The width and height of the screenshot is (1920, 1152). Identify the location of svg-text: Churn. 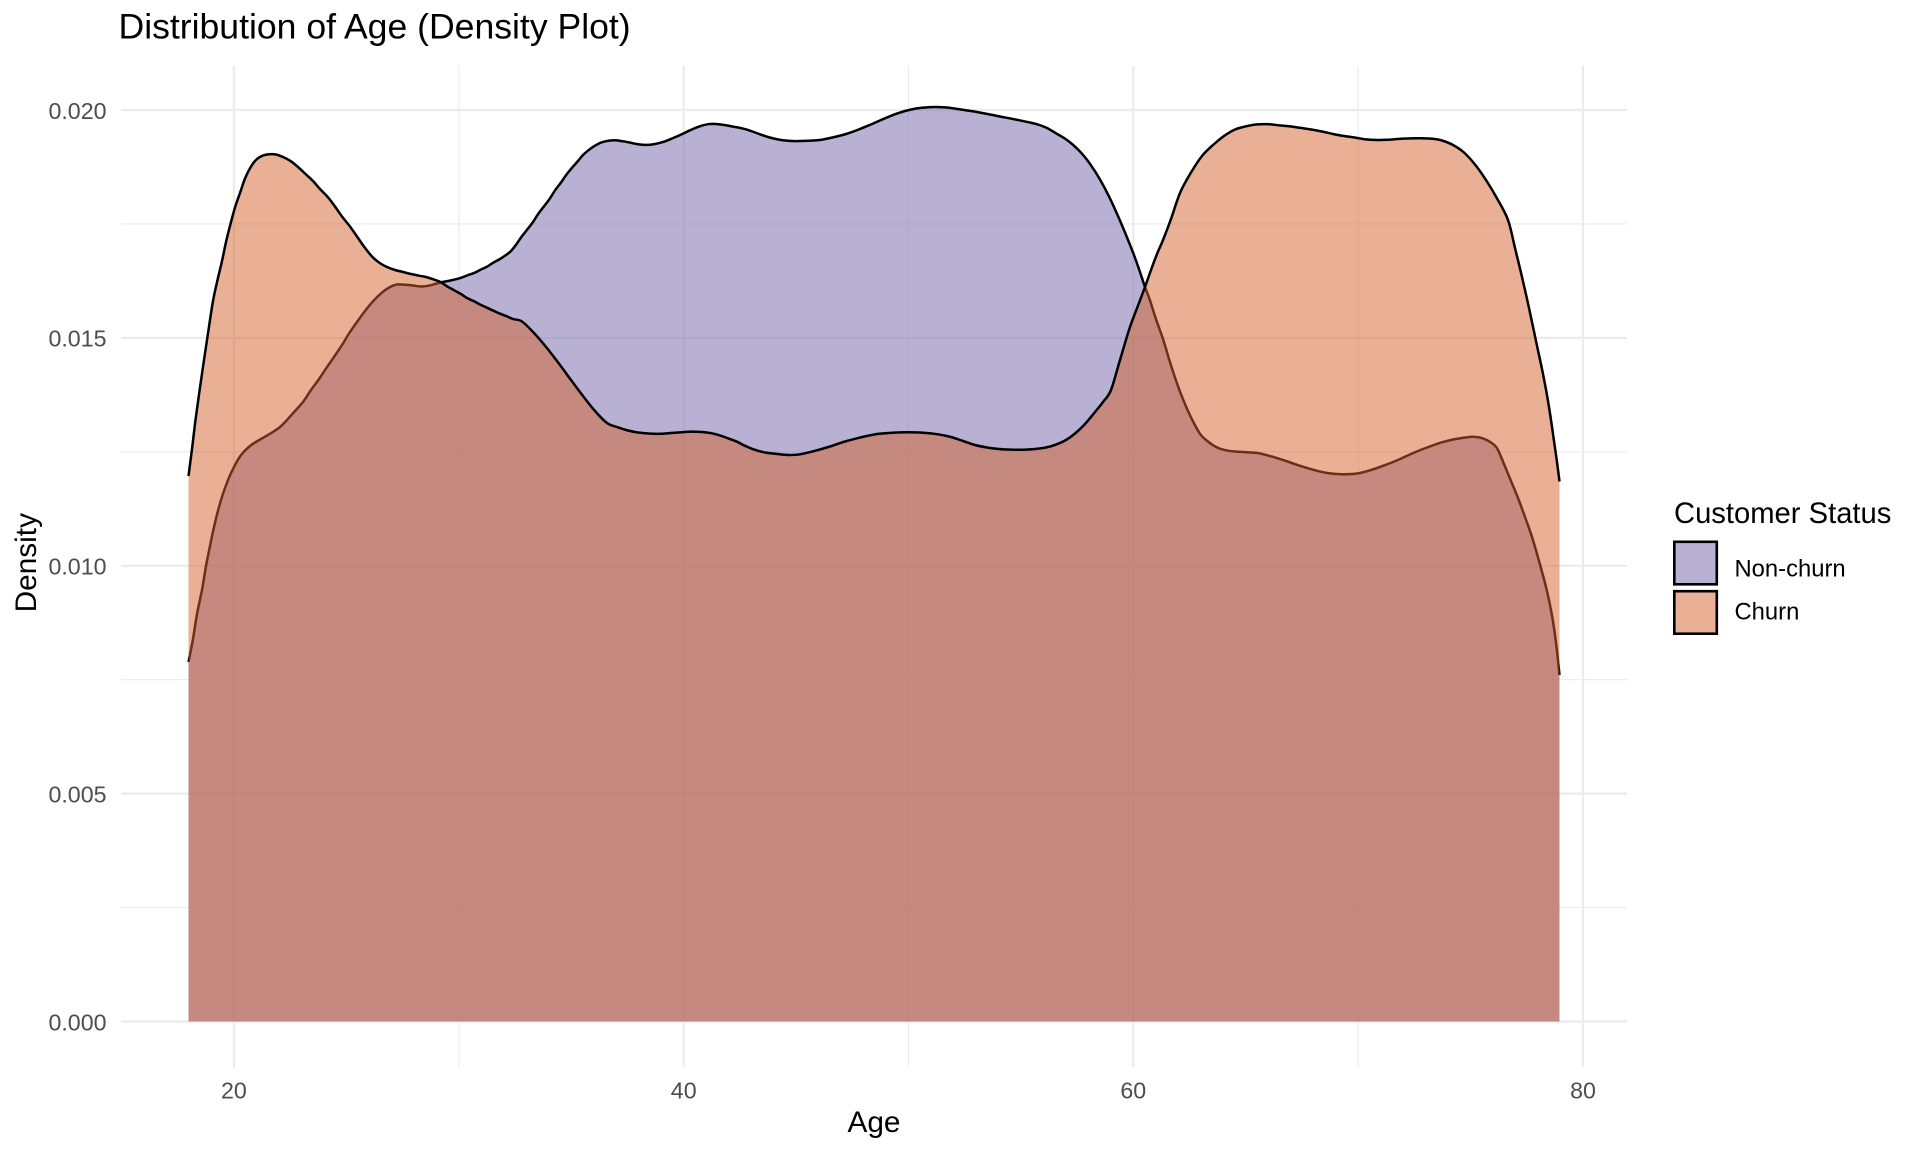
(1767, 611).